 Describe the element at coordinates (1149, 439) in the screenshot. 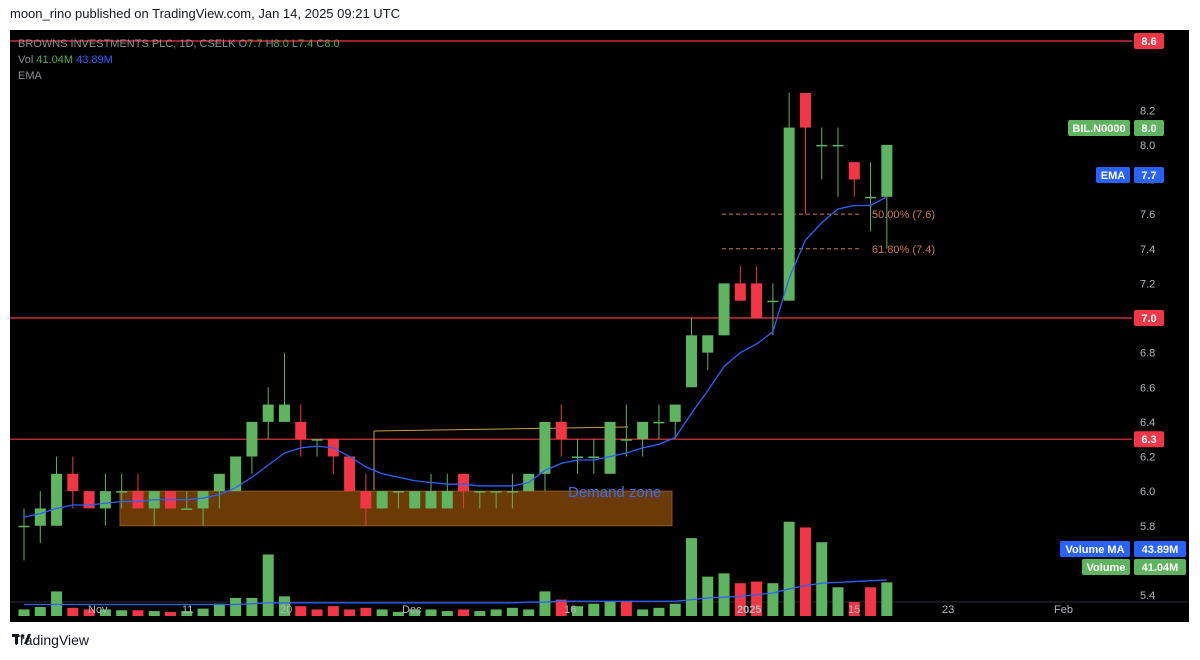

I see `price-badge-6-3-bg` at that location.